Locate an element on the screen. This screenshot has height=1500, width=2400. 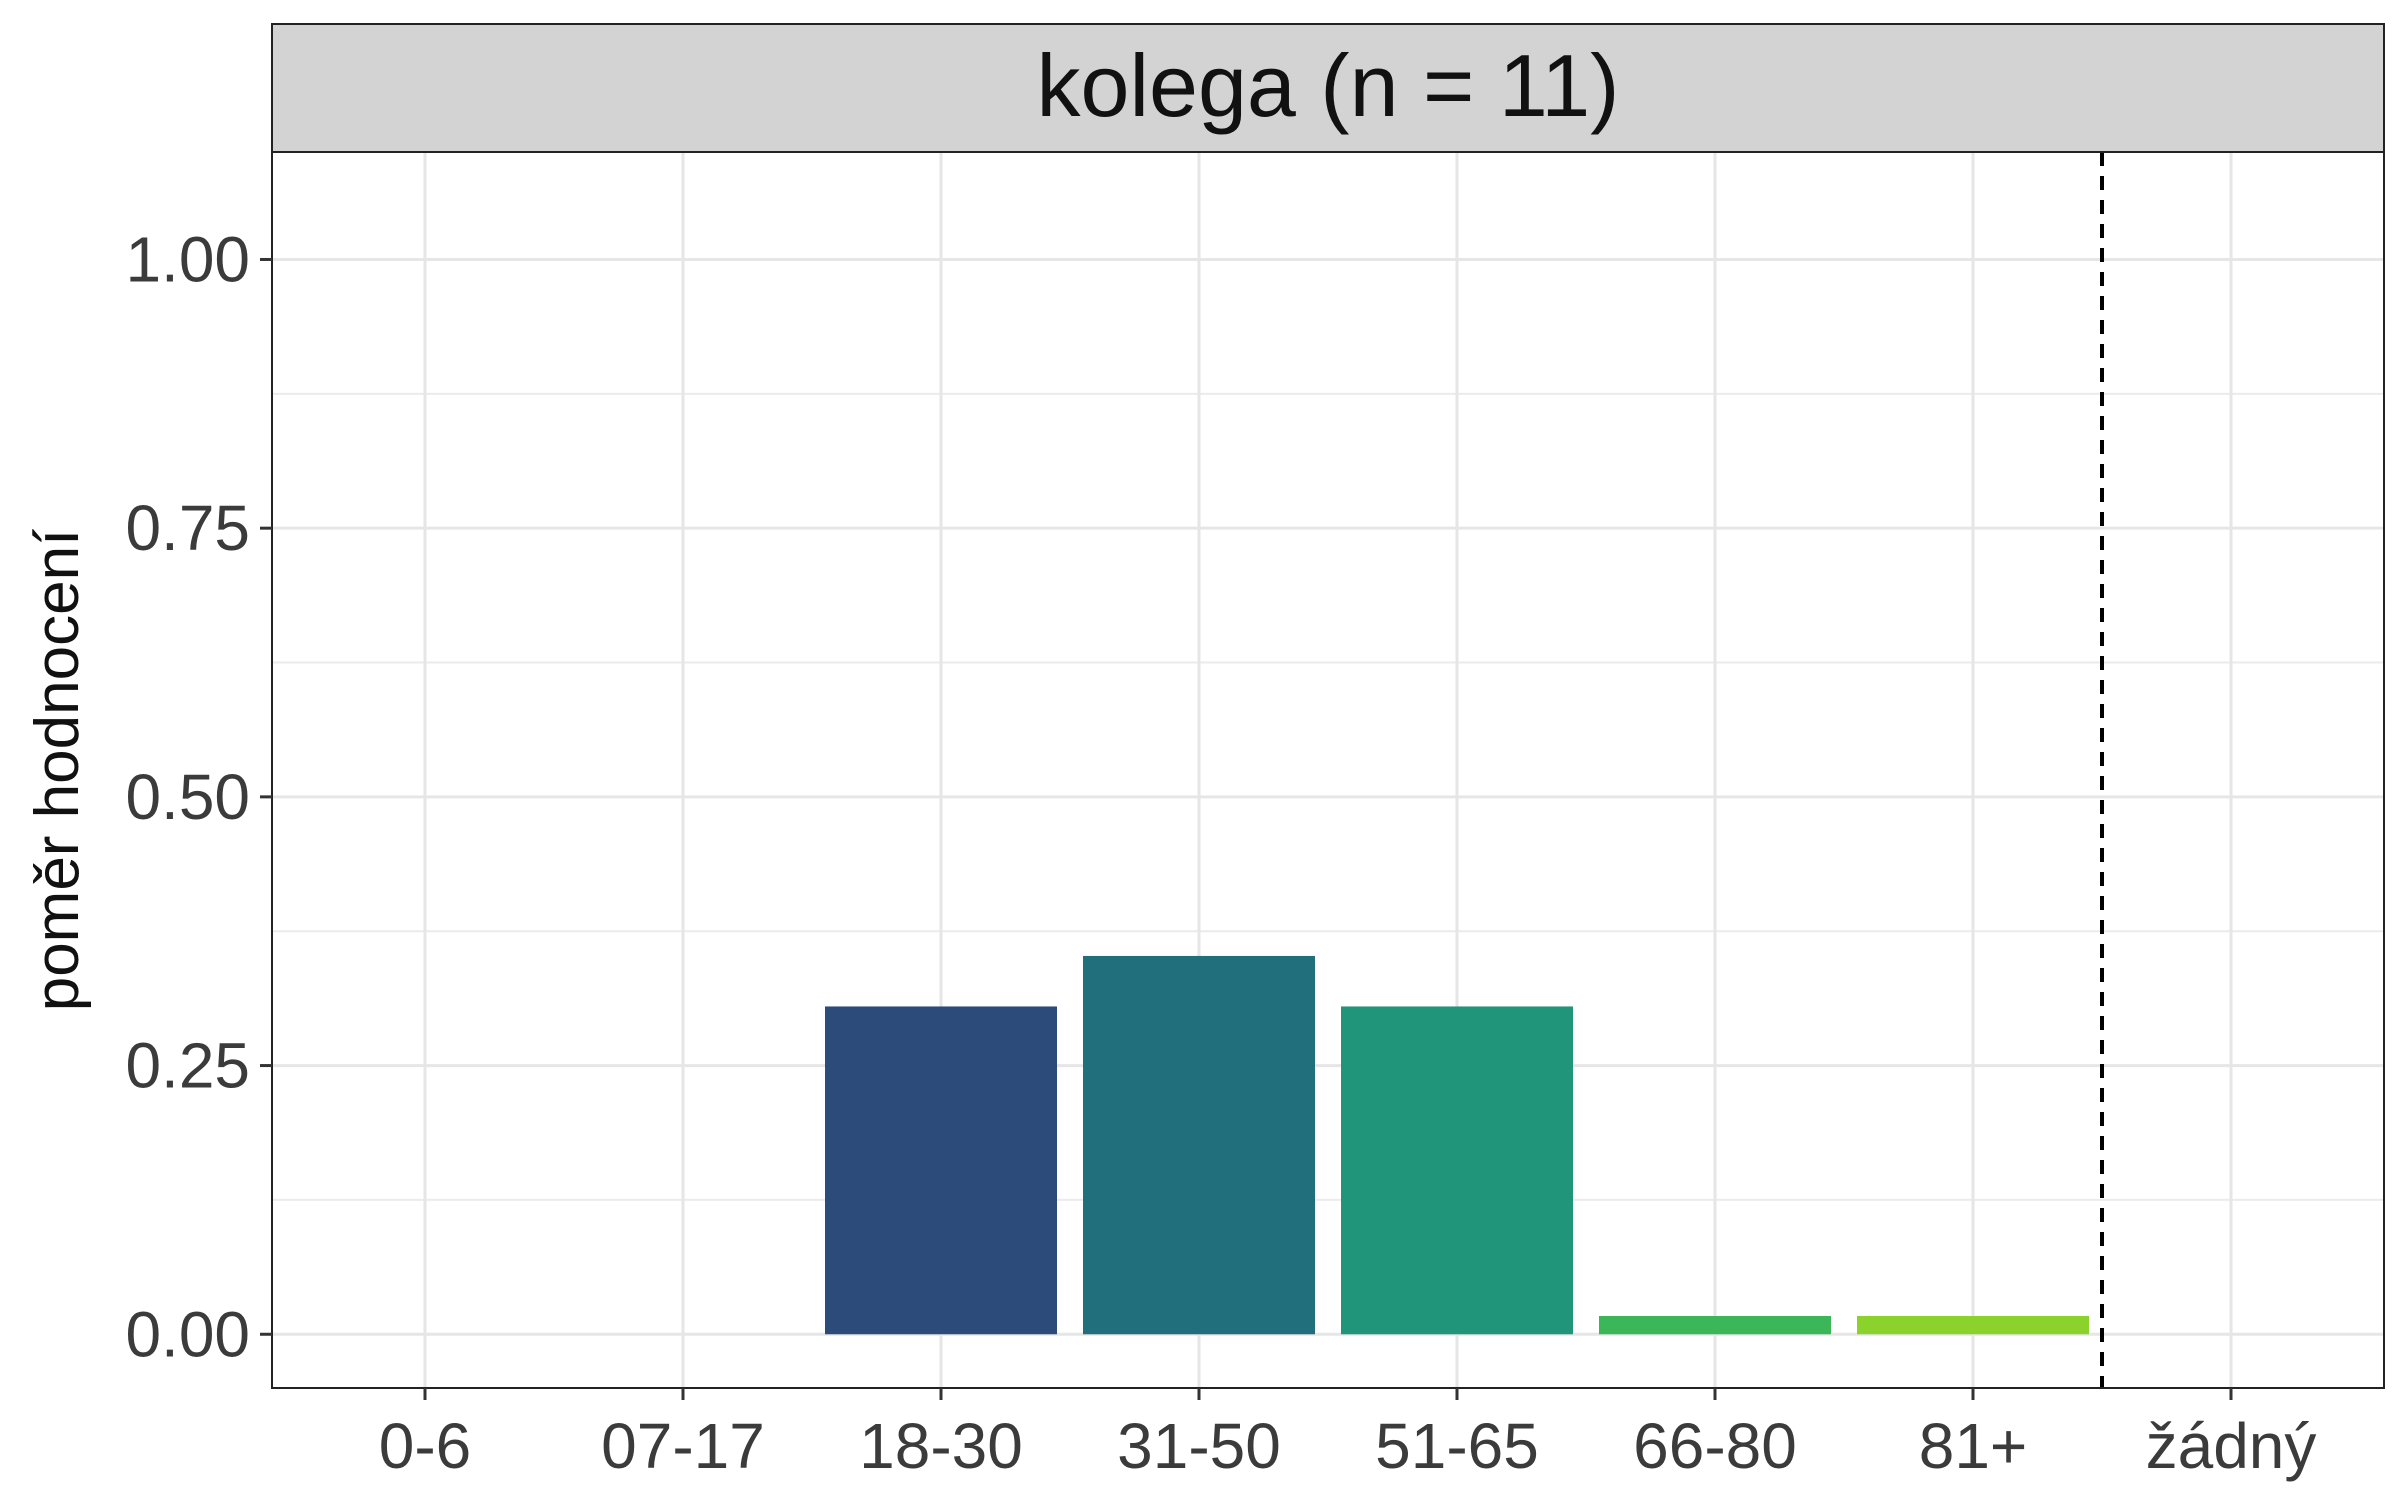
x-tick-label: 0-6 is located at coordinates (425, 1446).